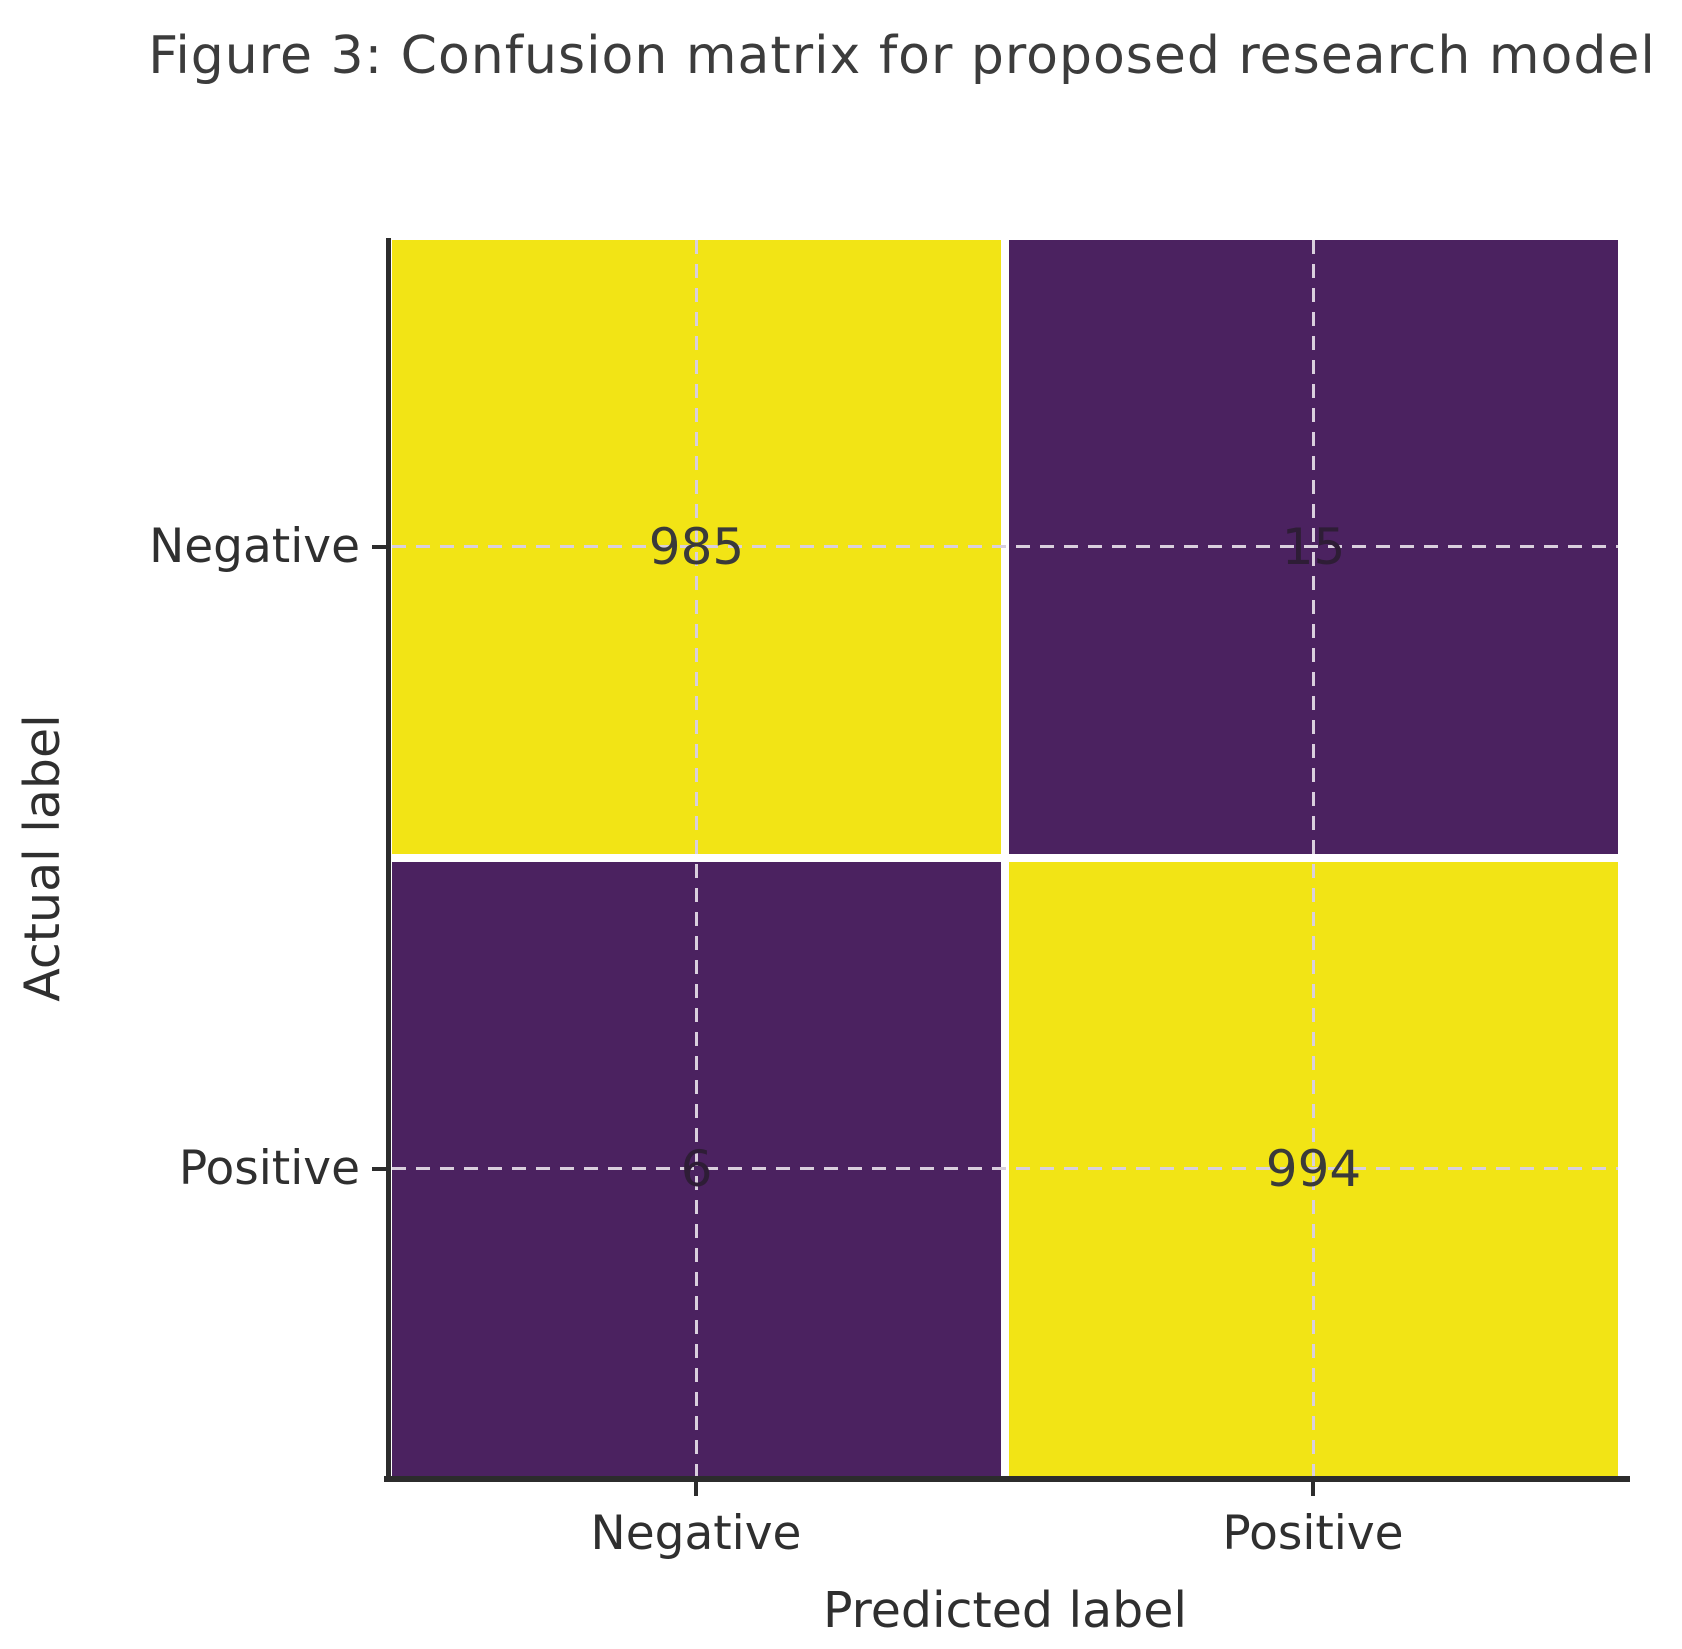 This screenshot has width=1682, height=1649. I want to click on y-tick-label-positive: Positive, so click(269, 1168).